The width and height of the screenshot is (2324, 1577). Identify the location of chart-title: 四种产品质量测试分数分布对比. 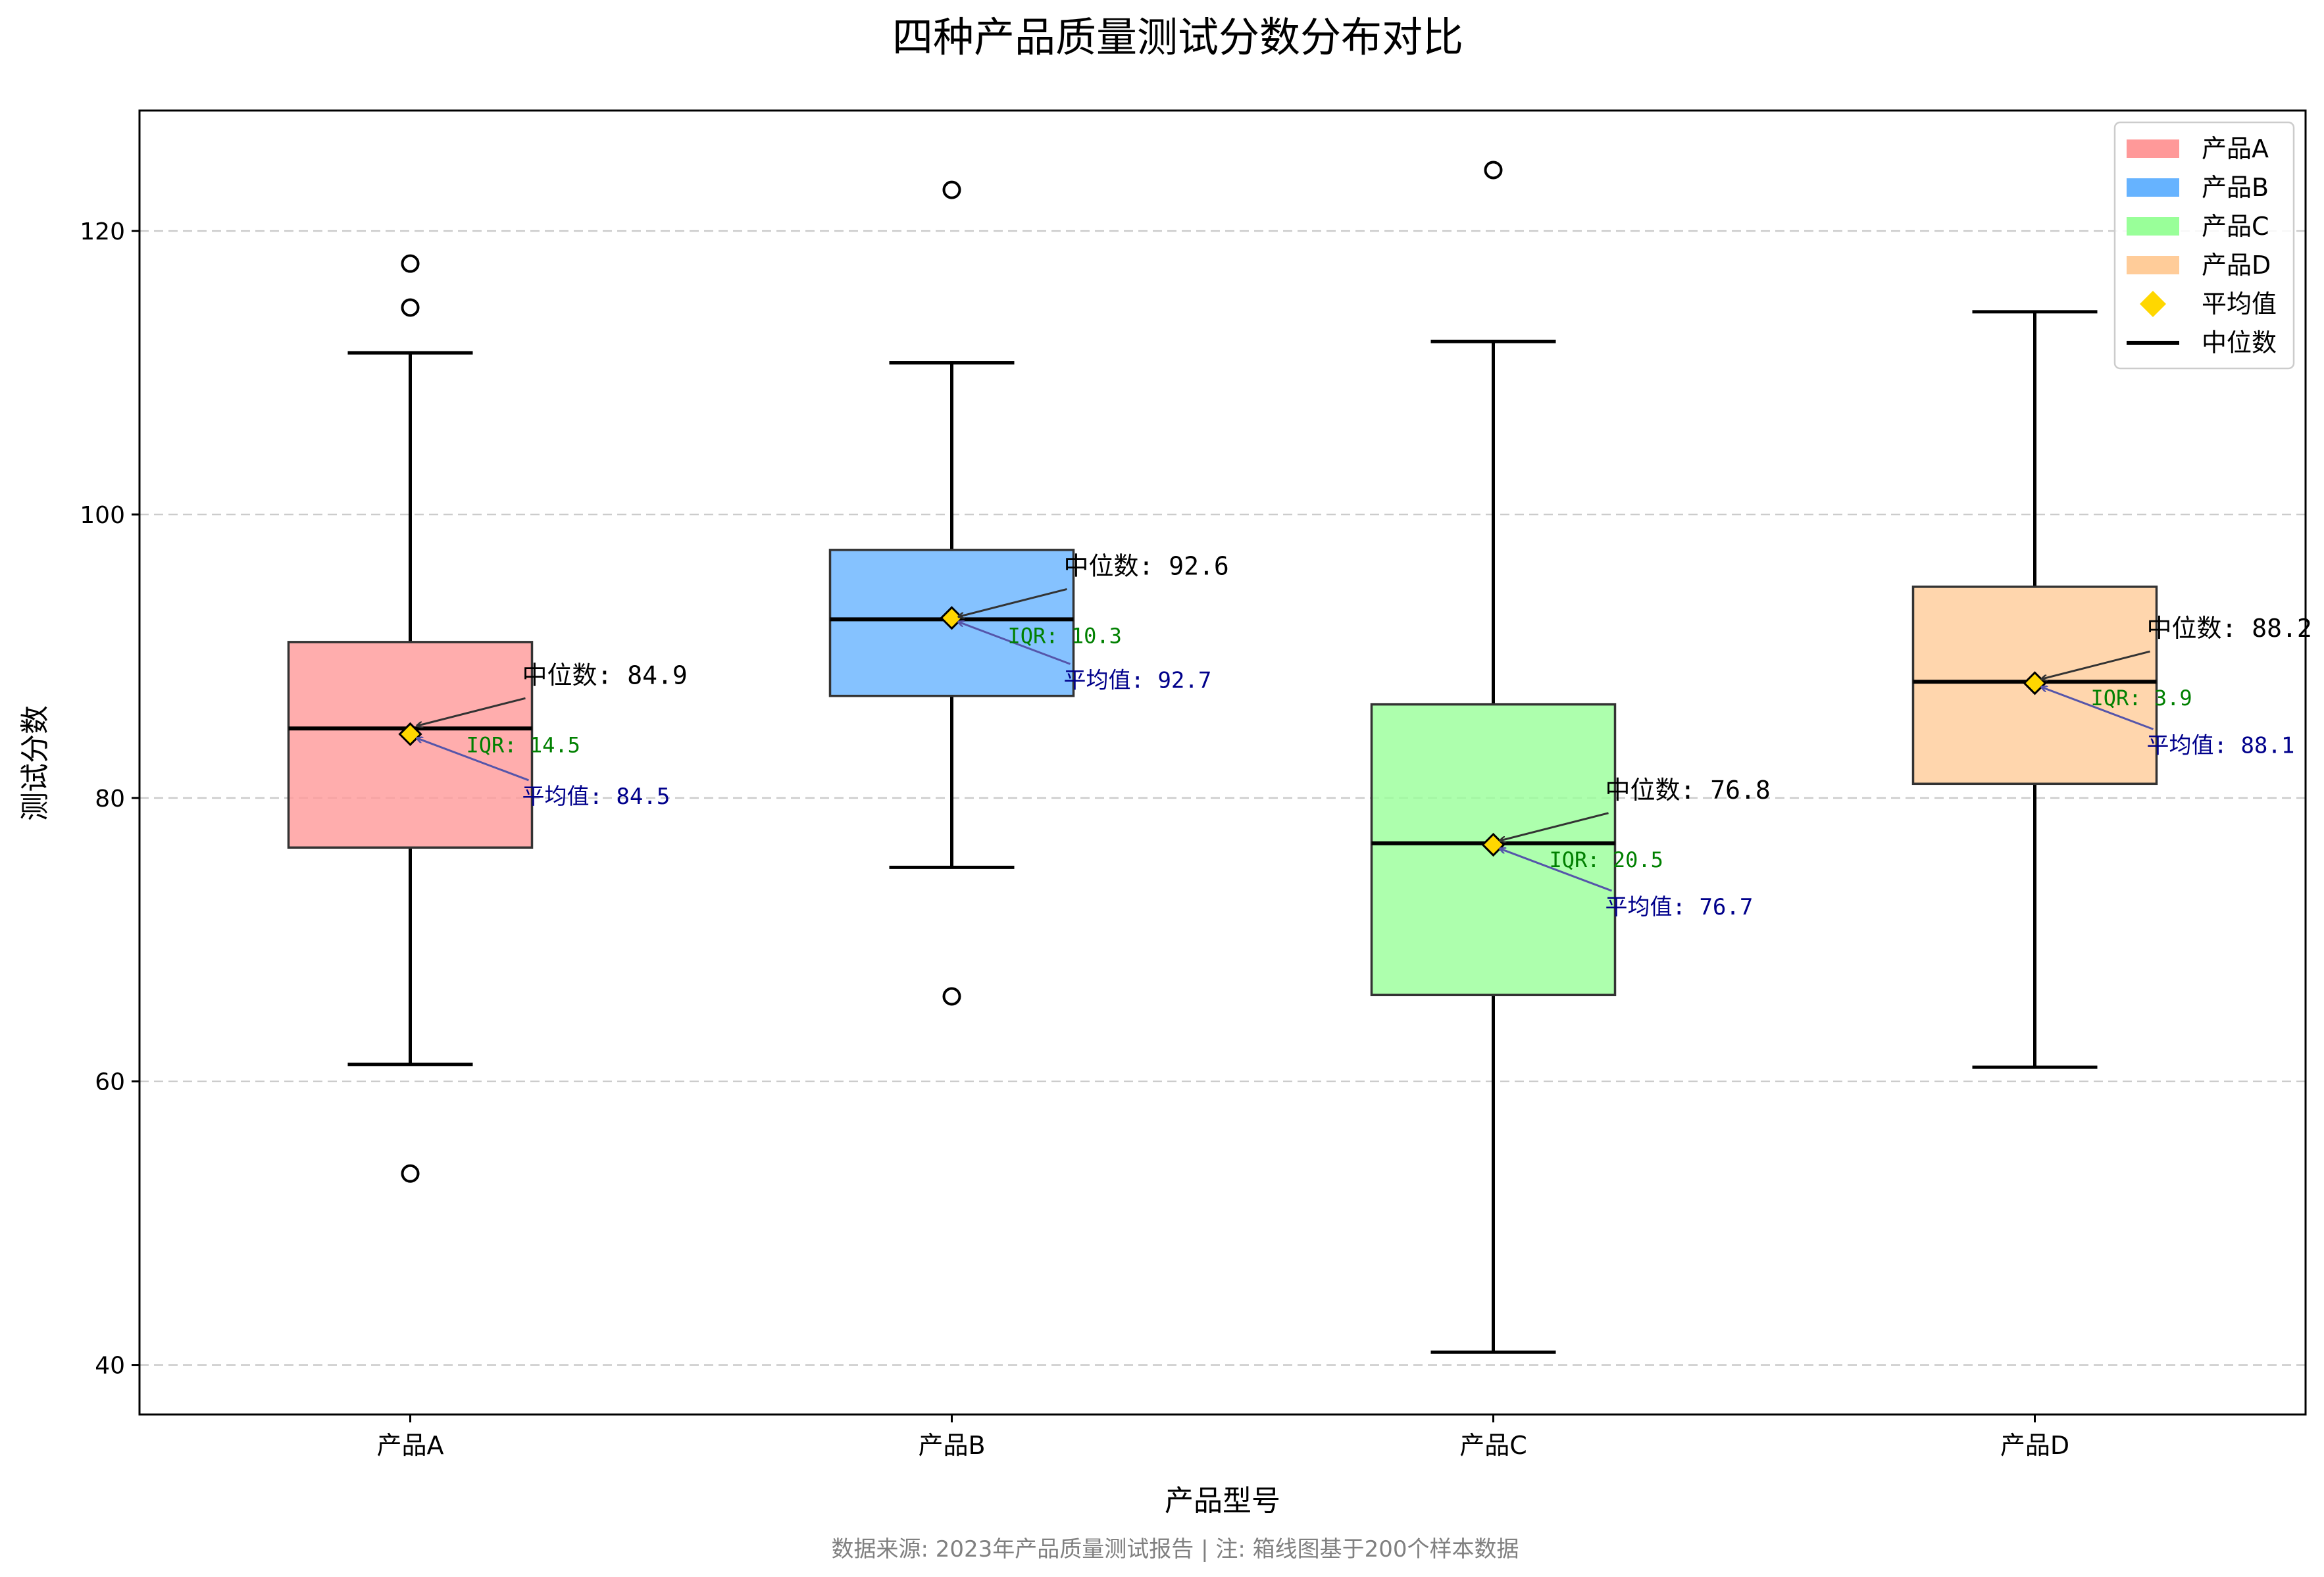
(1177, 37).